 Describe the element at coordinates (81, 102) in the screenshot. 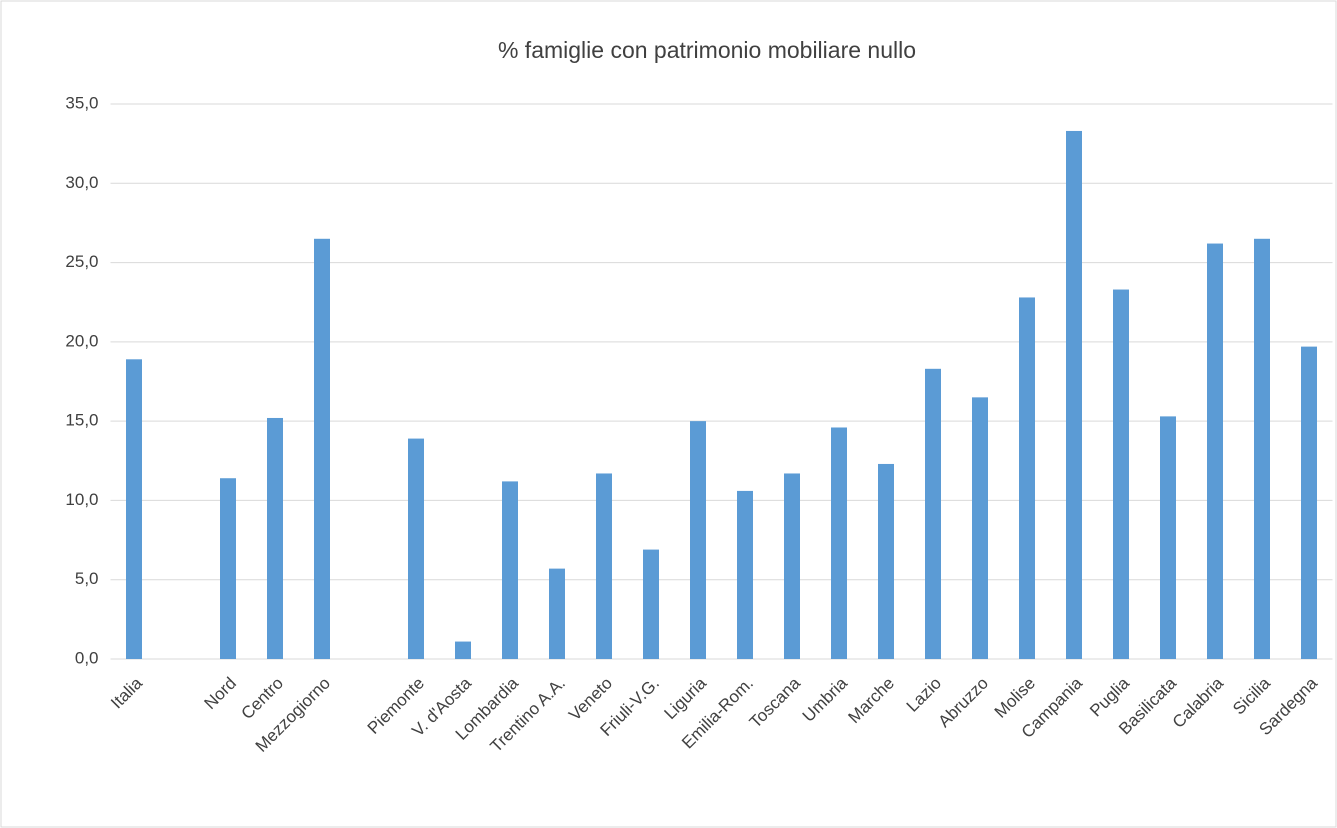

I see `y-tick-label: 35,0` at that location.